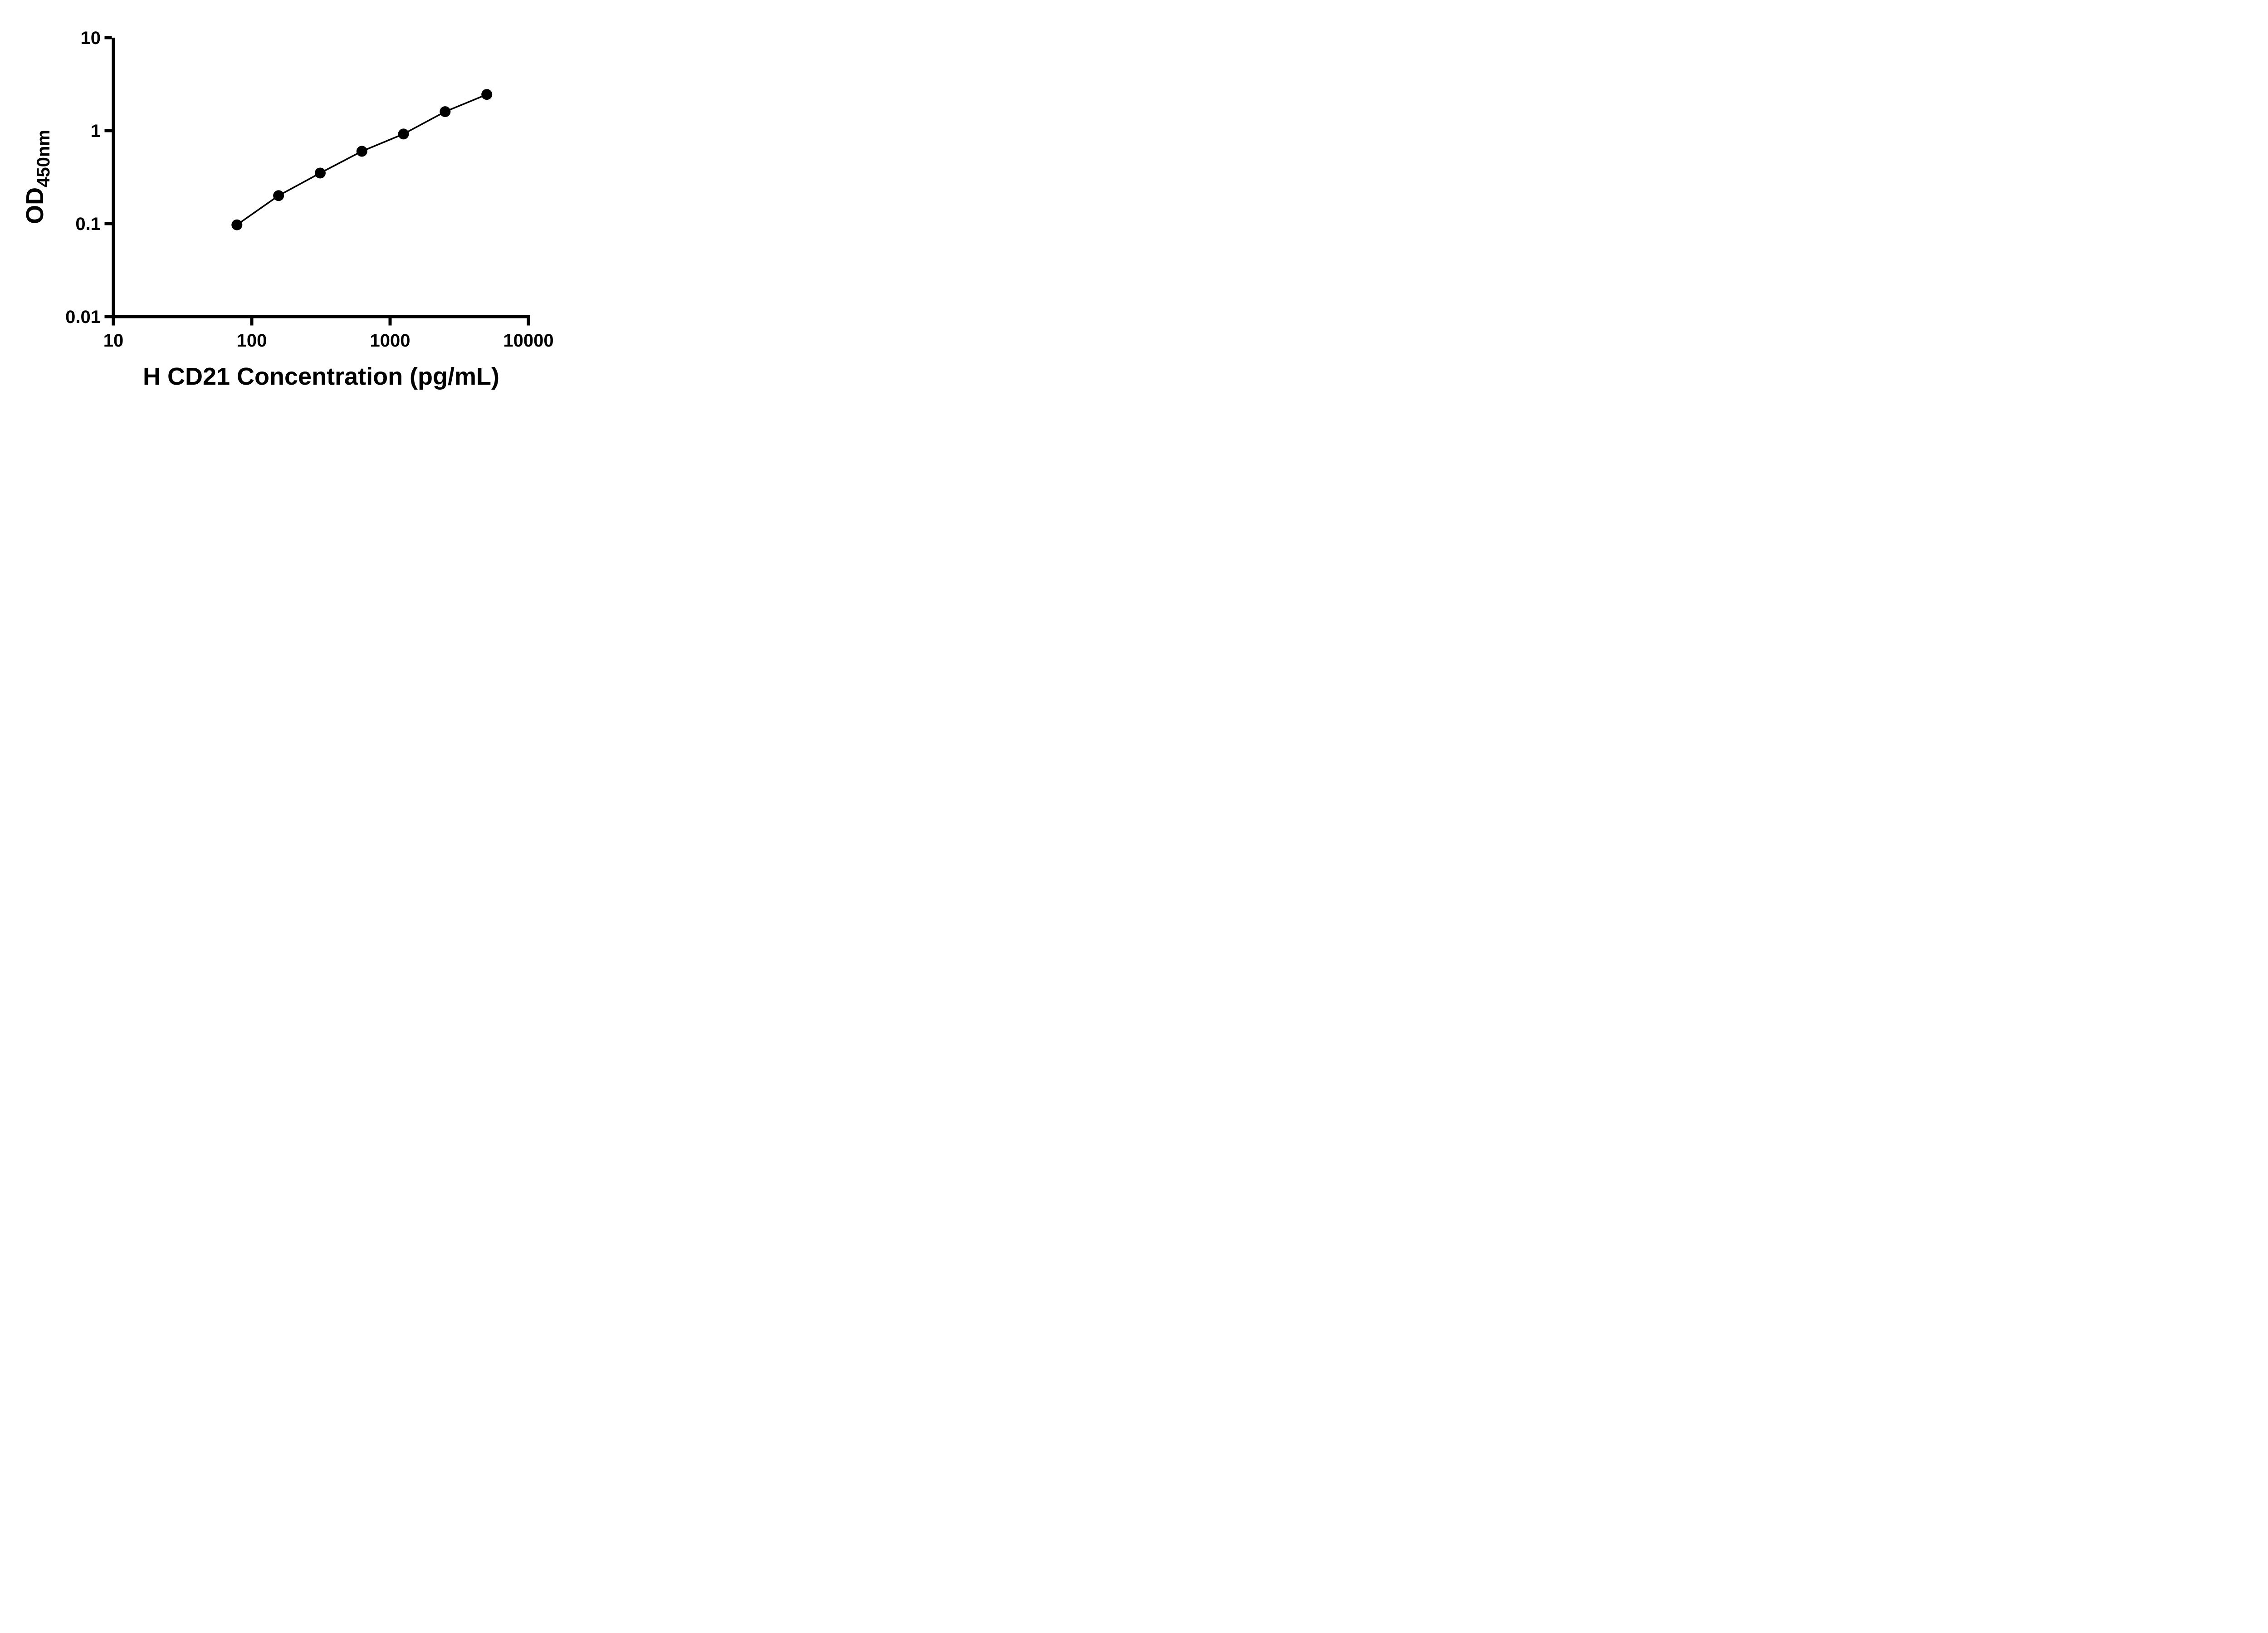 Image resolution: width=2268 pixels, height=1633 pixels. I want to click on y-axis-title: OD450nm, so click(38, 177).